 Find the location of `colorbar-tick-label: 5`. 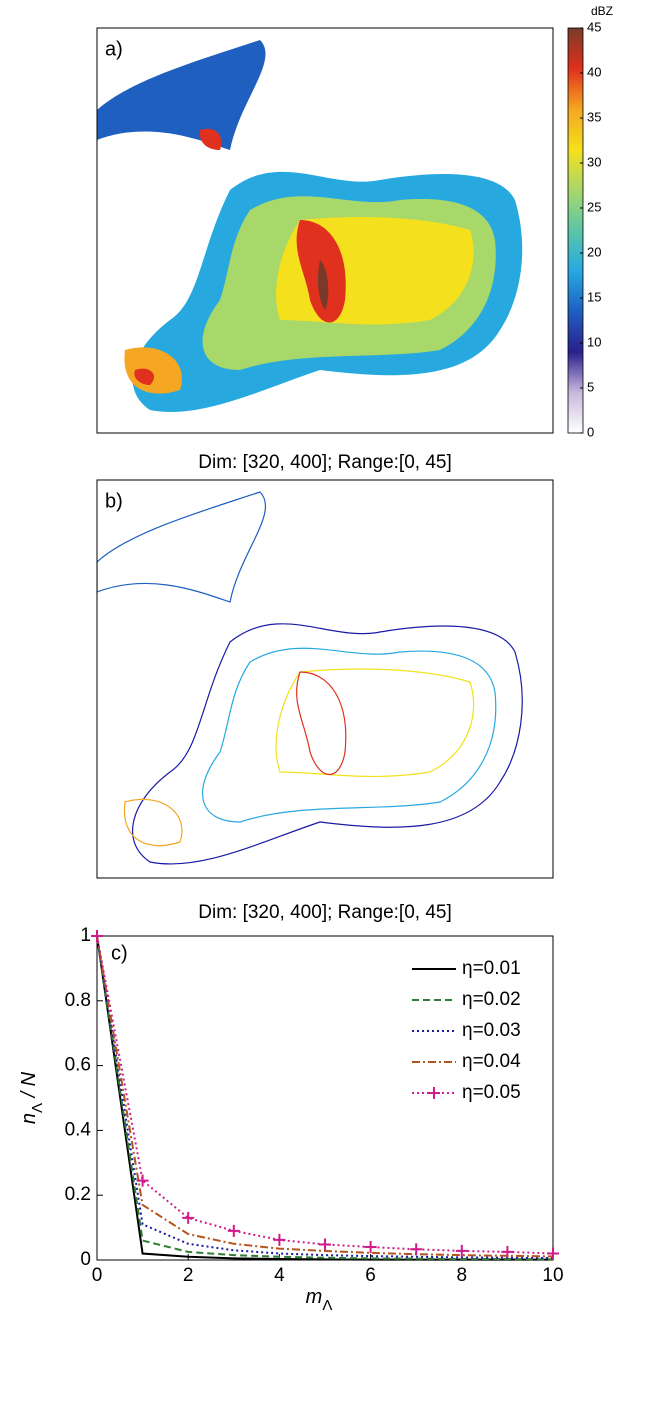

colorbar-tick-label: 5 is located at coordinates (590, 386).